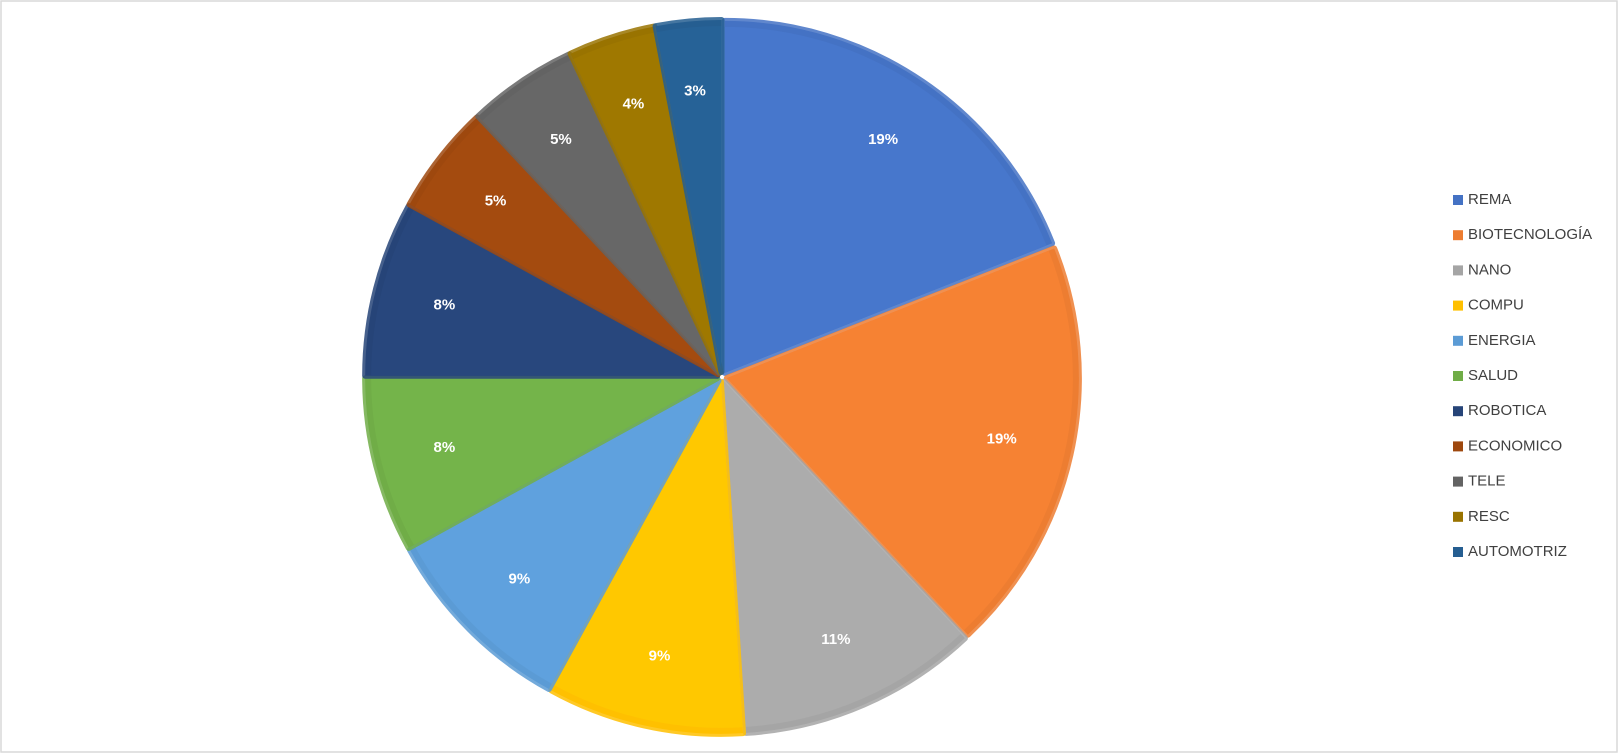  Describe the element at coordinates (1493, 375) in the screenshot. I see `legend-label: SALUD` at that location.